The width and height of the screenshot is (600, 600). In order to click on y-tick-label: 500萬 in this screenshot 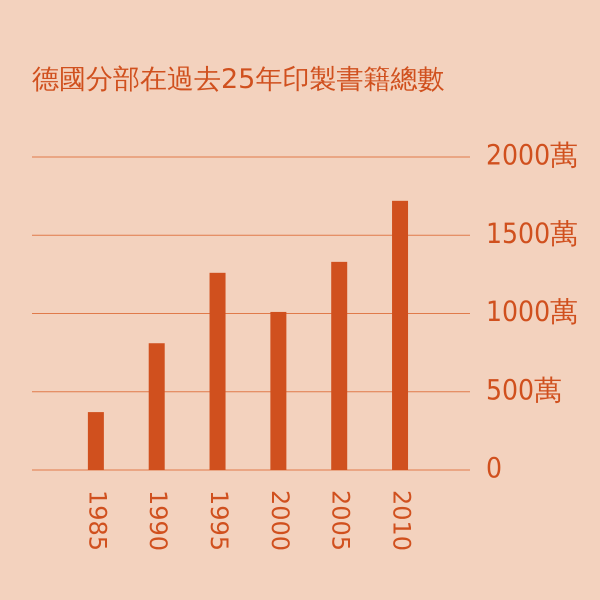, I will do `click(524, 389)`.